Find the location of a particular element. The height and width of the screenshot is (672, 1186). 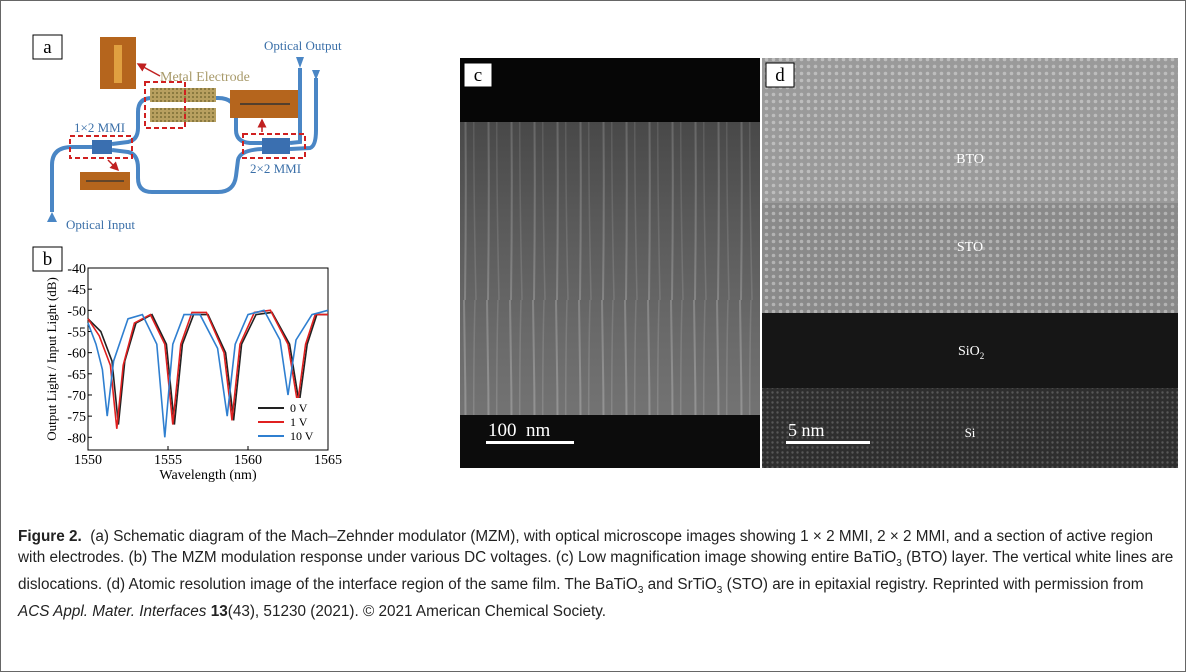

panel-label: c is located at coordinates (478, 75).